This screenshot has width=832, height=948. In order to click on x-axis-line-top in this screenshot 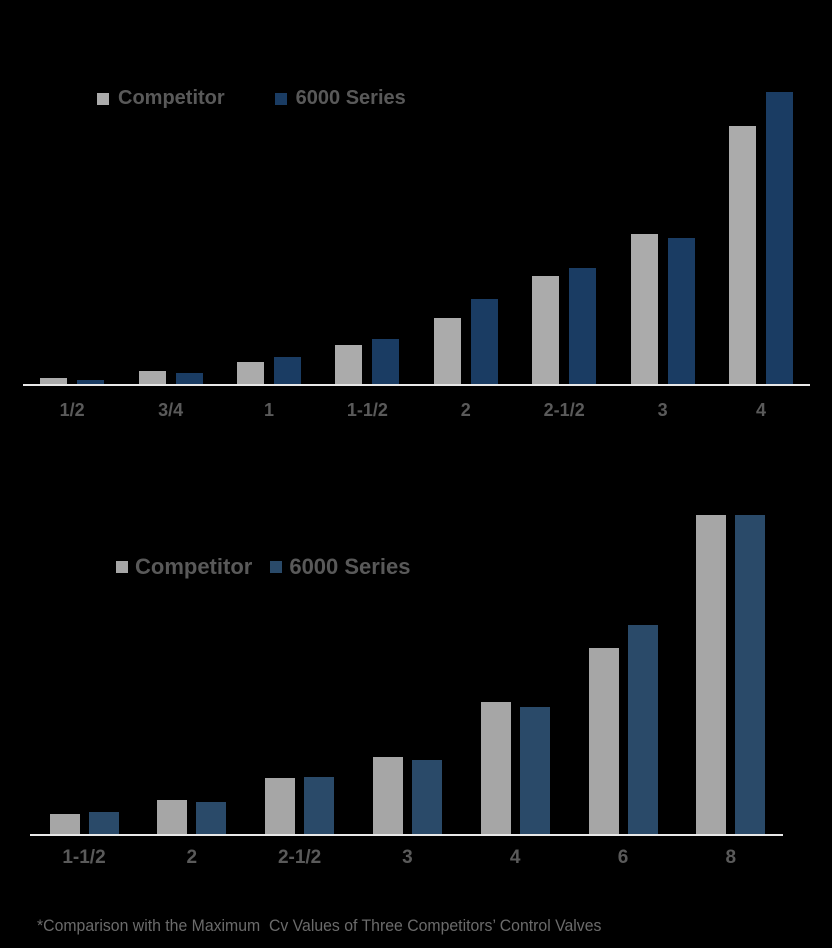, I will do `click(416, 385)`.